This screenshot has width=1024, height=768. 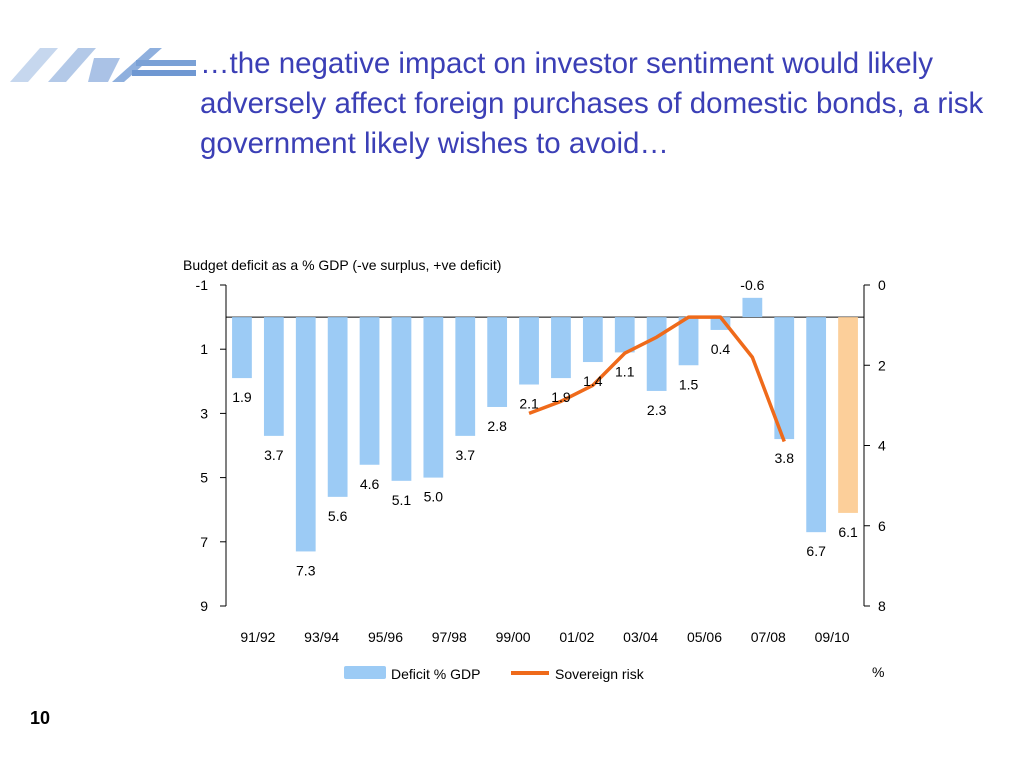 I want to click on right-axis-tick-label: 6, so click(x=882, y=526).